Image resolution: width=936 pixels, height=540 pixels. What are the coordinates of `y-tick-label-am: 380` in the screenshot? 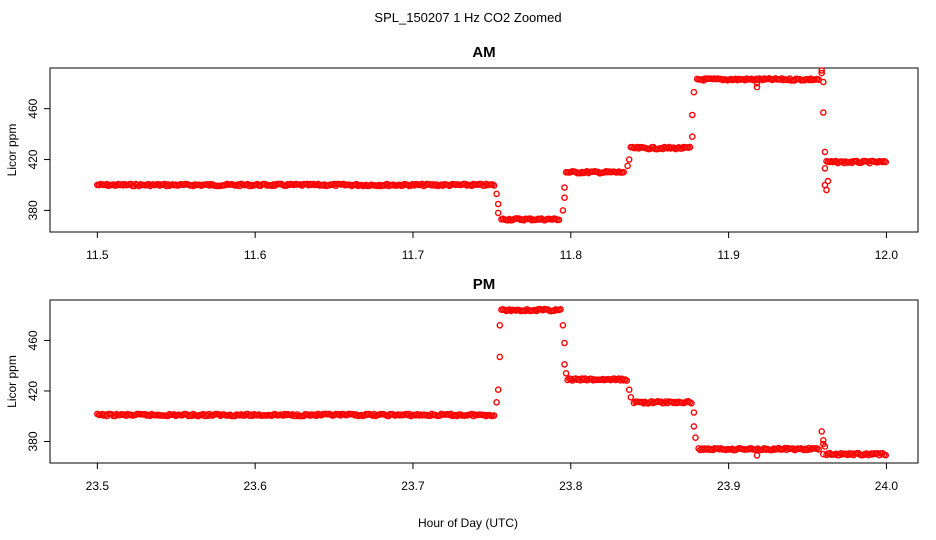 It's located at (33, 210).